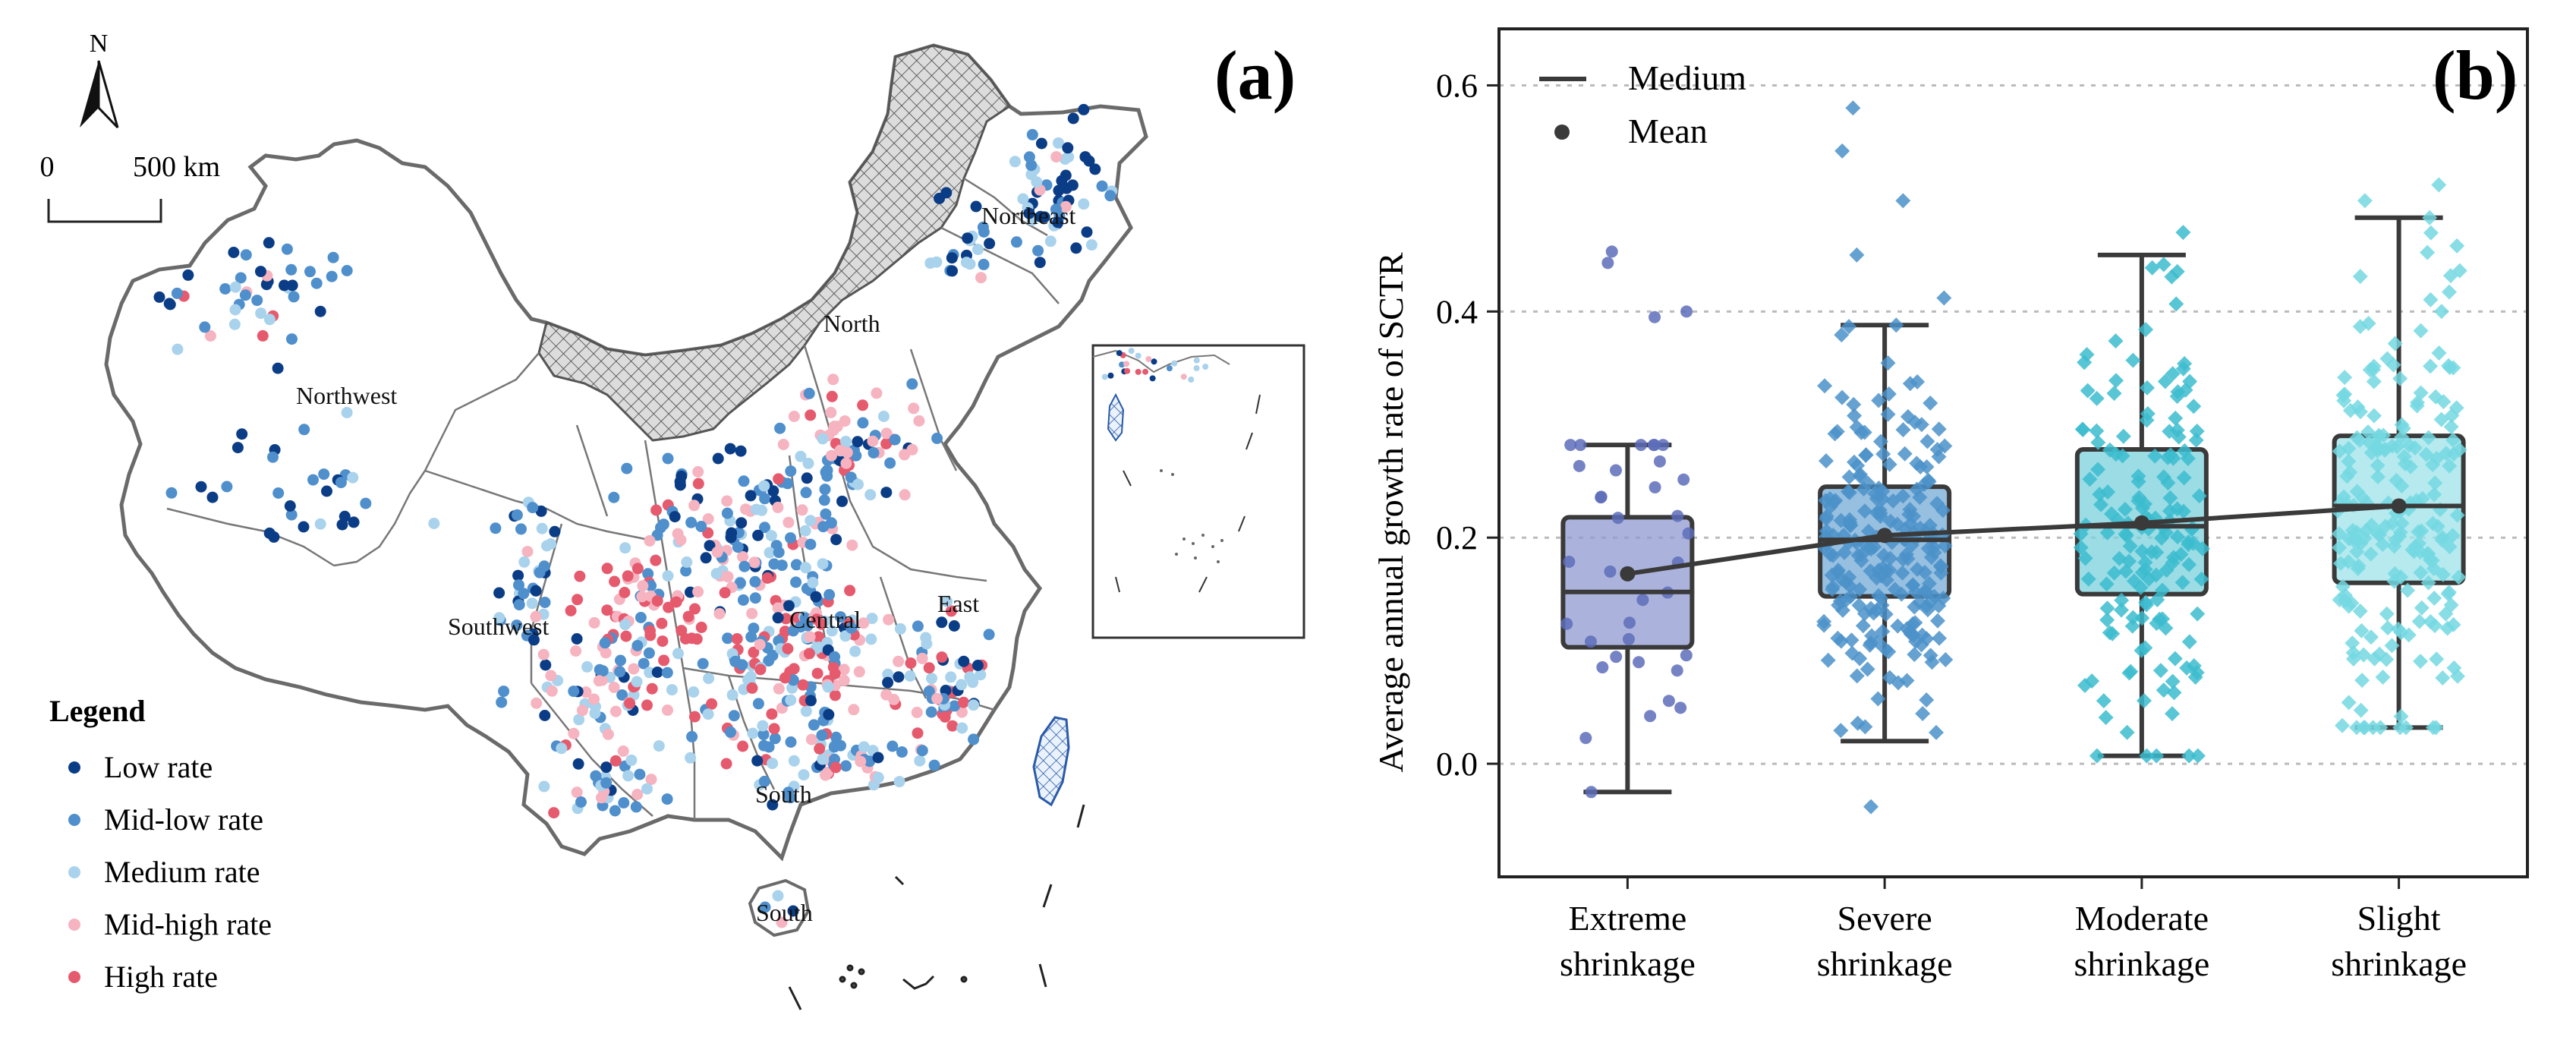 The height and width of the screenshot is (1037, 2576). What do you see at coordinates (130, 187) in the screenshot?
I see `scale-bar: 0 500 km` at bounding box center [130, 187].